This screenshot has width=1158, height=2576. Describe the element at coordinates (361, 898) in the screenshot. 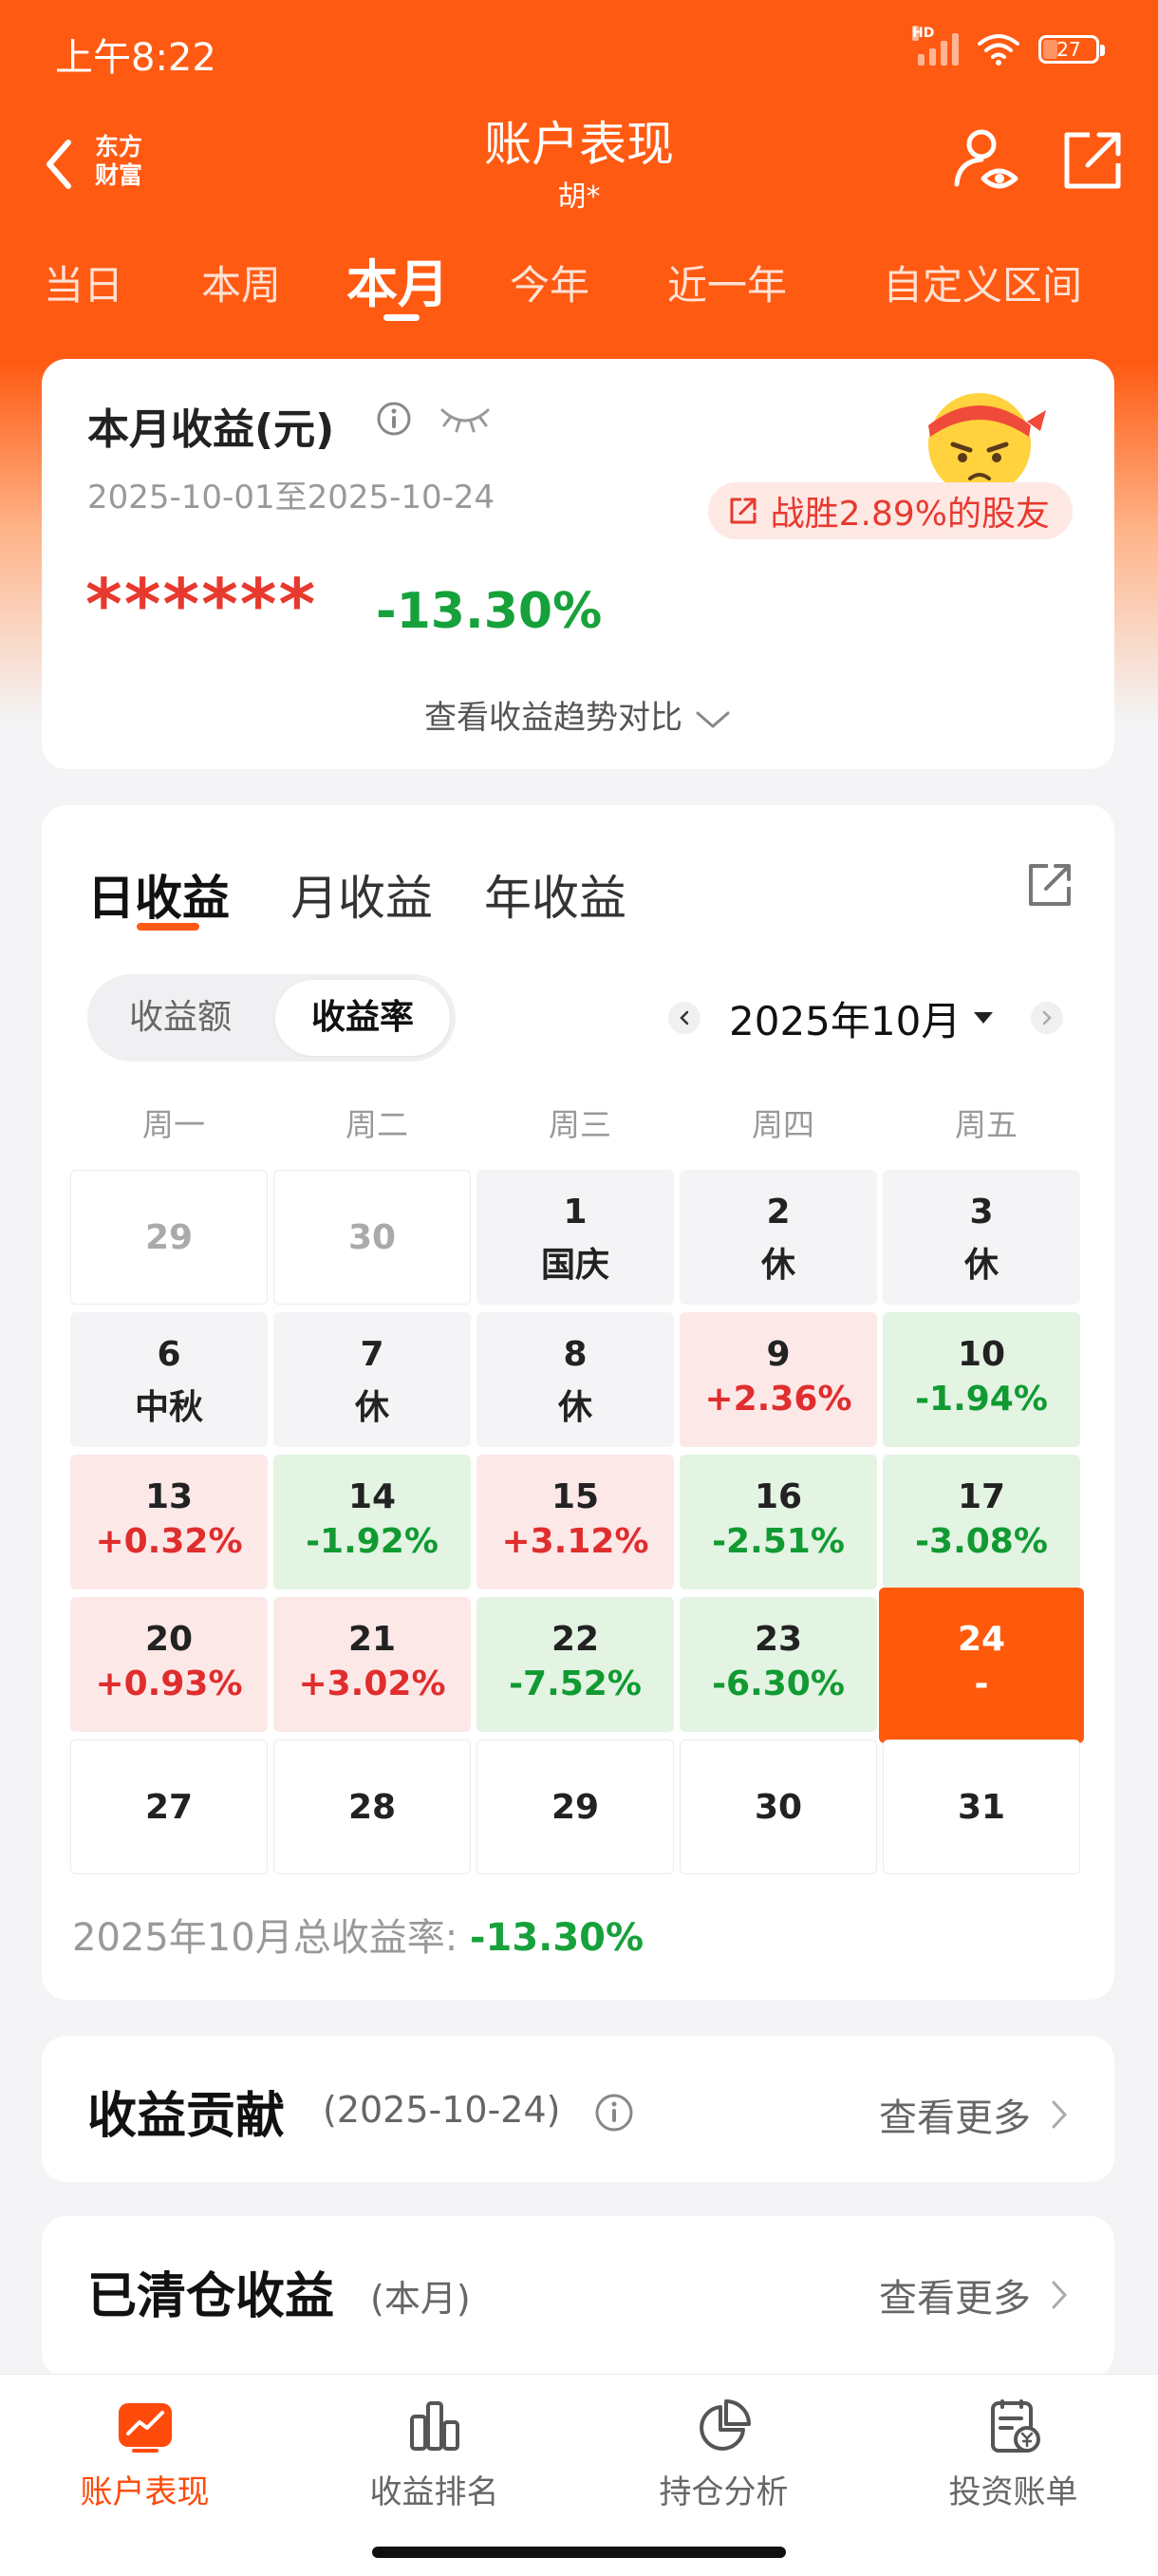

I see `tab-monthly-earnings: 月收益` at that location.